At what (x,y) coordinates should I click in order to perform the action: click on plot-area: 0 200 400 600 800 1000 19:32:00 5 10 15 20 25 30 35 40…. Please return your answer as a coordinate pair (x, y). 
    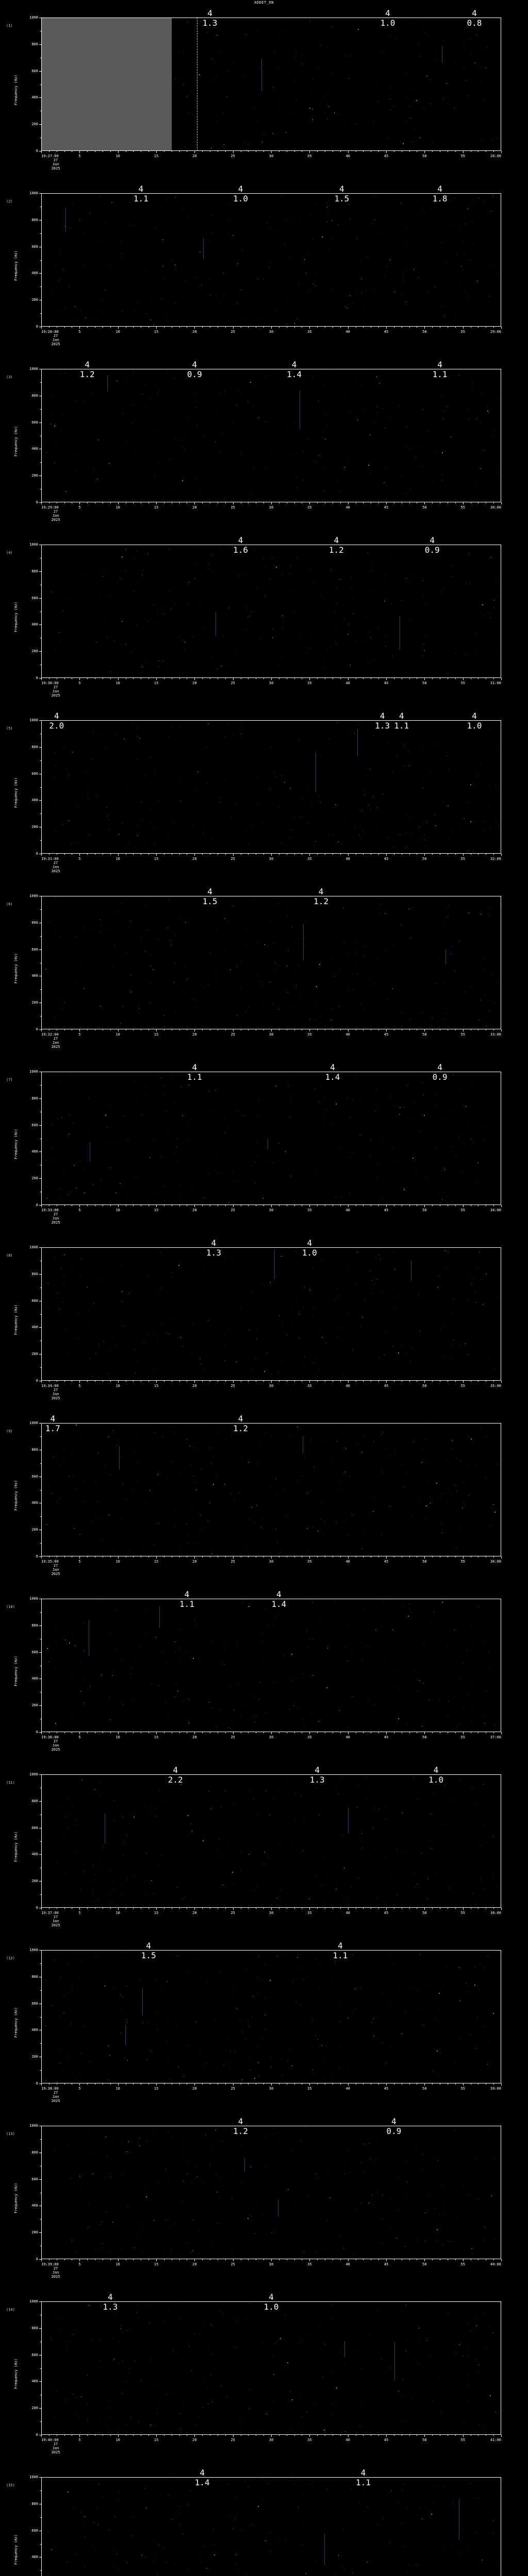
    Looking at the image, I should click on (265, 968).